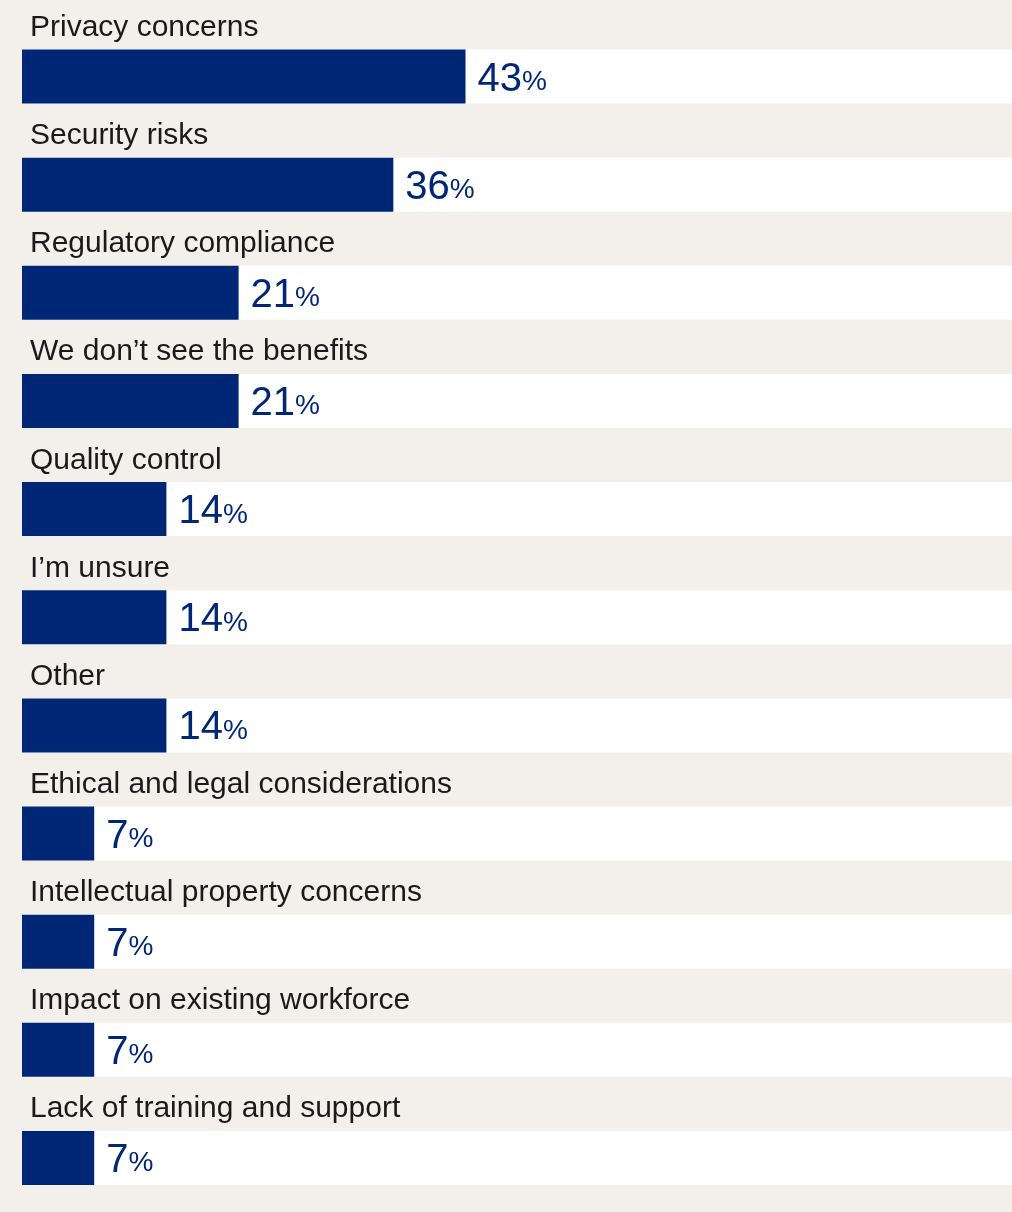  Describe the element at coordinates (68, 674) in the screenshot. I see `y-tick-label: Other` at that location.